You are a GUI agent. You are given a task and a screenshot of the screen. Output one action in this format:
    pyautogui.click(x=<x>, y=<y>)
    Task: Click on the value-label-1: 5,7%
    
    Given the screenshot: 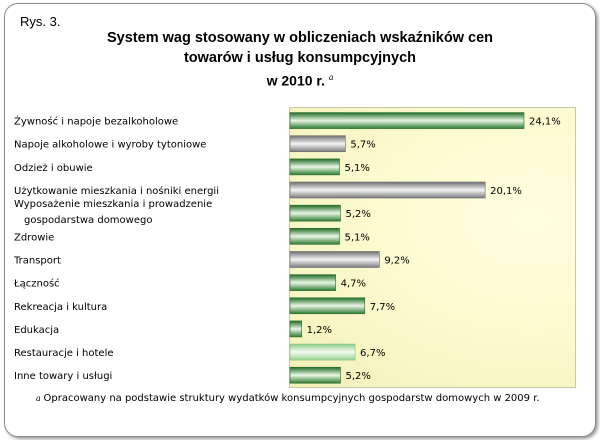 What is the action you would take?
    pyautogui.click(x=362, y=145)
    